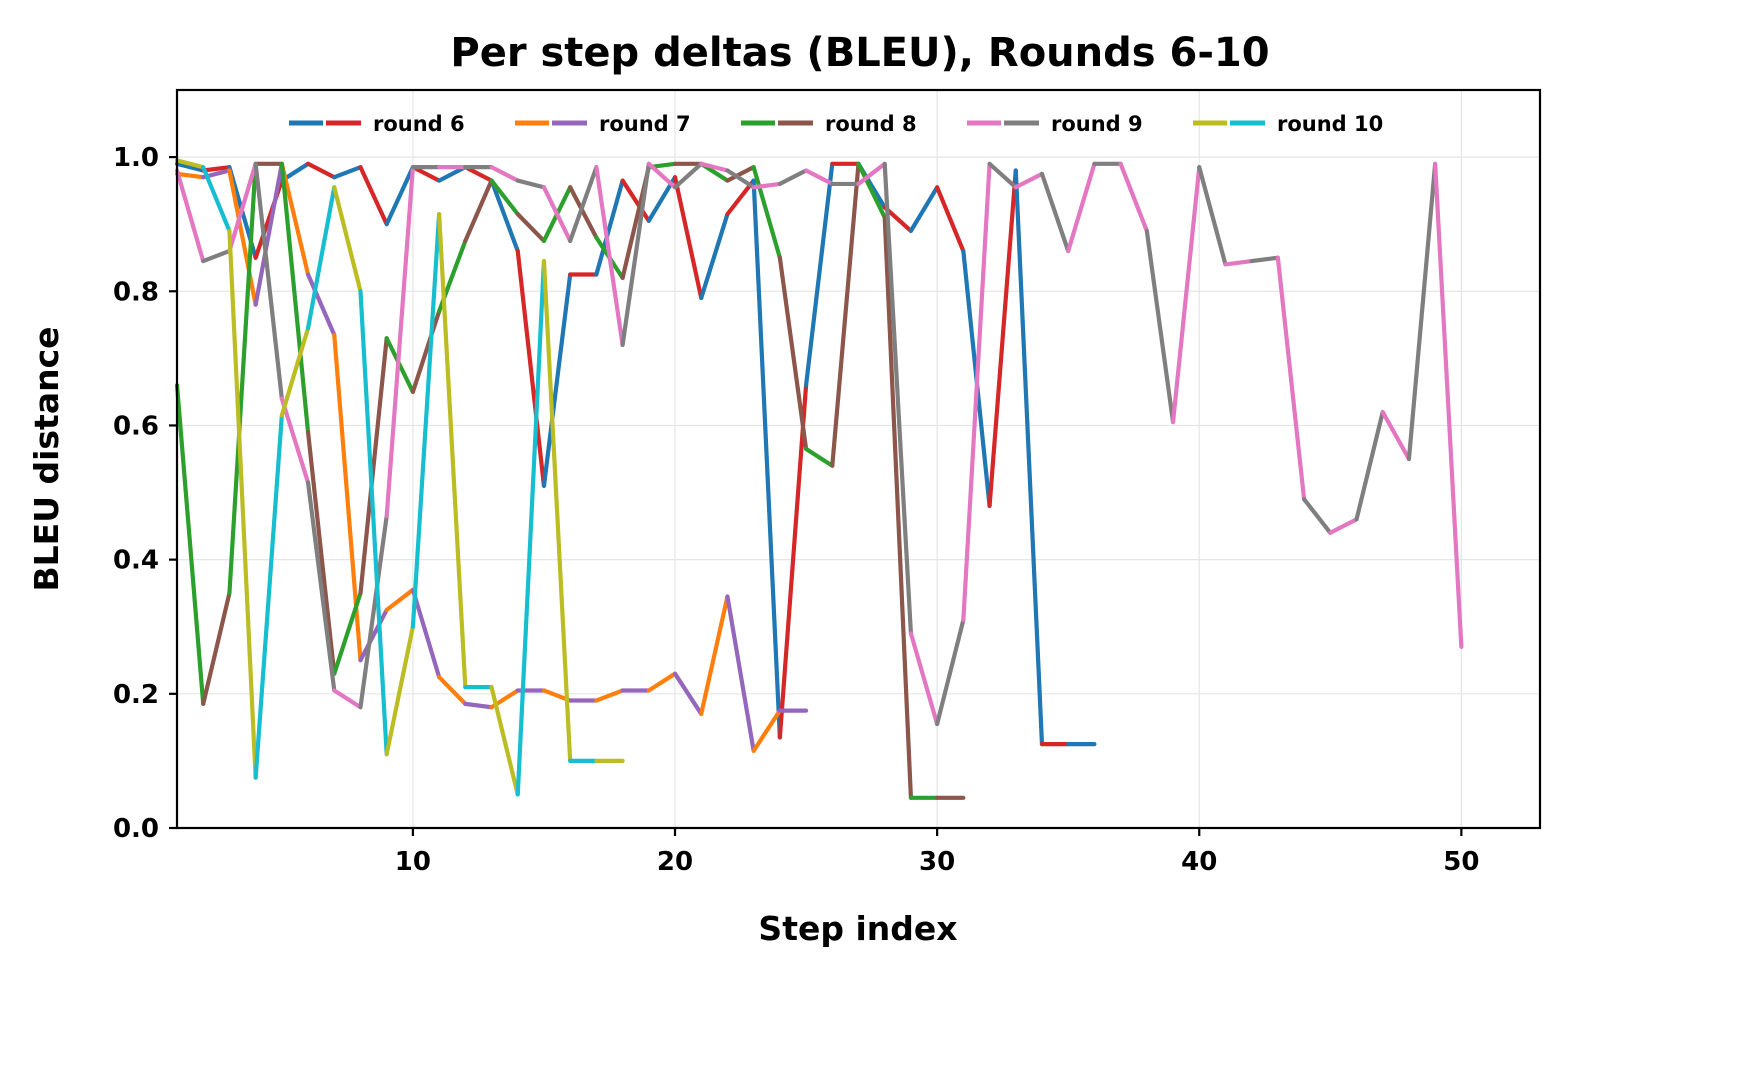 The image size is (1750, 1088). What do you see at coordinates (1461, 862) in the screenshot?
I see `x-tick-label: 50` at bounding box center [1461, 862].